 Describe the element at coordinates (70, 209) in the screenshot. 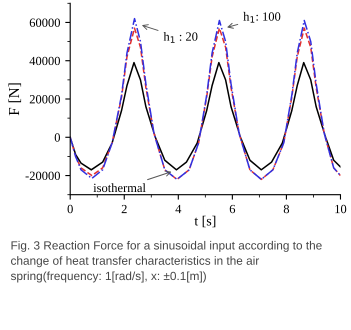

I see `x-tick-label: 0` at that location.